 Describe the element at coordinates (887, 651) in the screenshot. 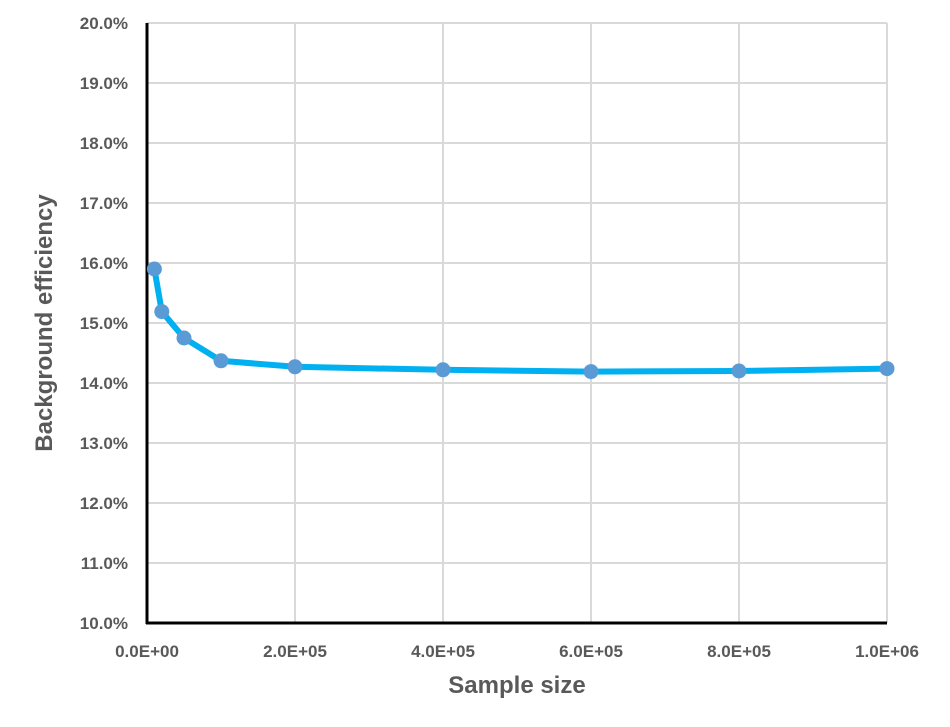

I see `x-tick-label: 1.0E+06` at that location.